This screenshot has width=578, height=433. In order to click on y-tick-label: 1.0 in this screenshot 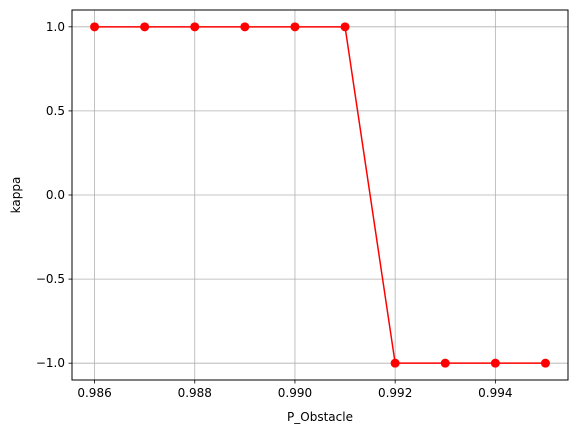, I will do `click(55, 27)`.